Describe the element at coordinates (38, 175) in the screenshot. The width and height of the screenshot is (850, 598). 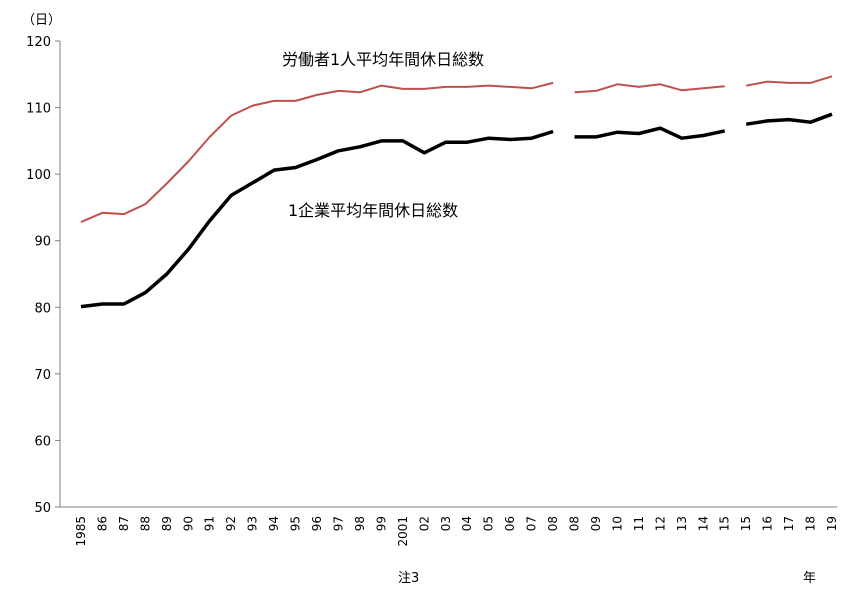
I see `y-tick-label: 100` at that location.